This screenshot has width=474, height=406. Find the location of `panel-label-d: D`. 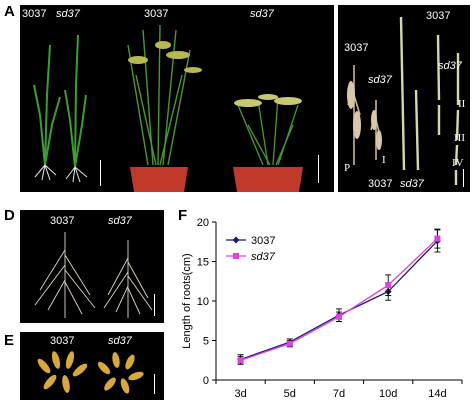

panel-label-d: D is located at coordinates (9, 215).